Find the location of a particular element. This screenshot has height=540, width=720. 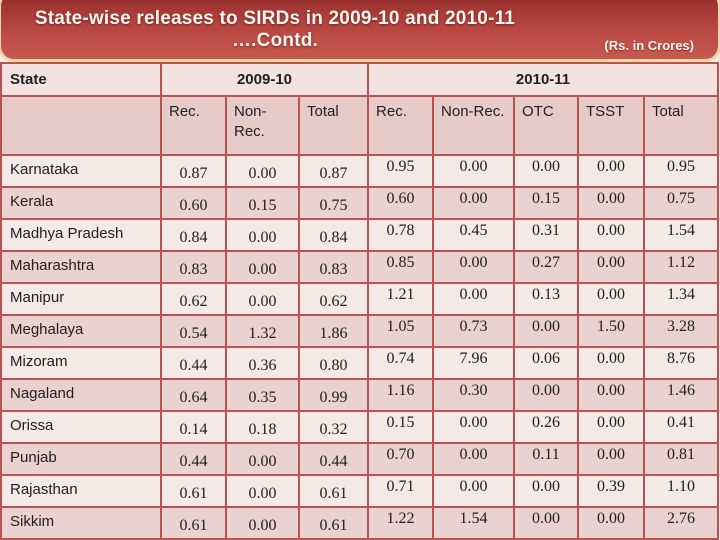

title-bar is located at coordinates (360, 31).